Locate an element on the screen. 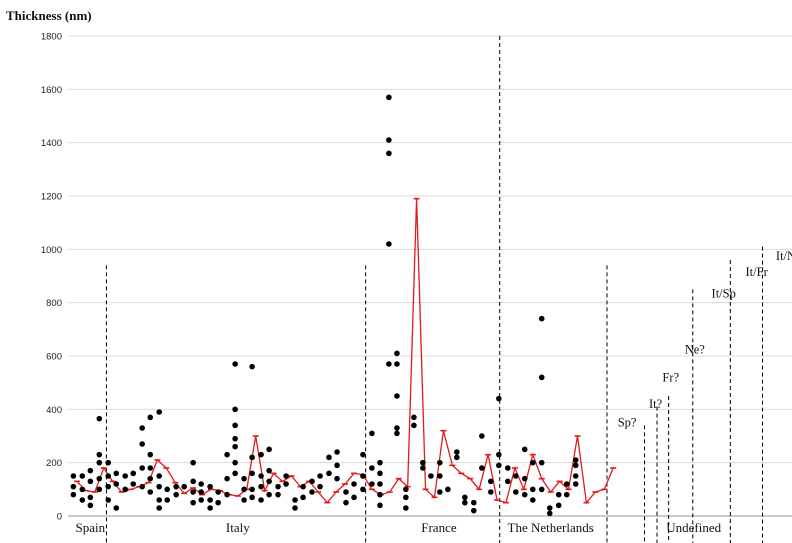 The width and height of the screenshot is (792, 543). group-label: The Netherlands is located at coordinates (551, 527).